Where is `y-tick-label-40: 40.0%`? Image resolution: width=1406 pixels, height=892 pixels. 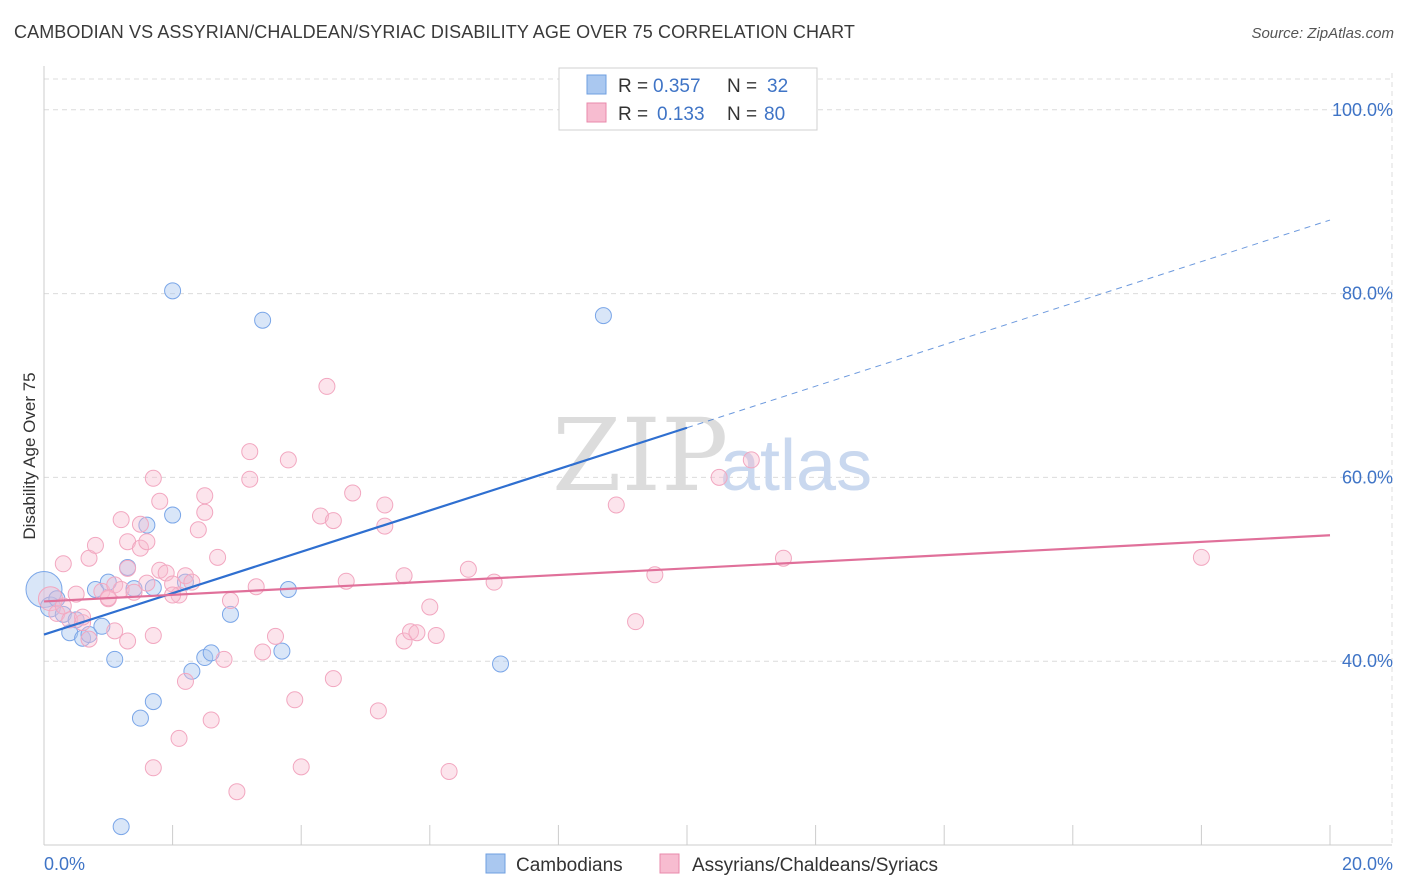
y-tick-label-40: 40.0% is located at coordinates (1367, 661).